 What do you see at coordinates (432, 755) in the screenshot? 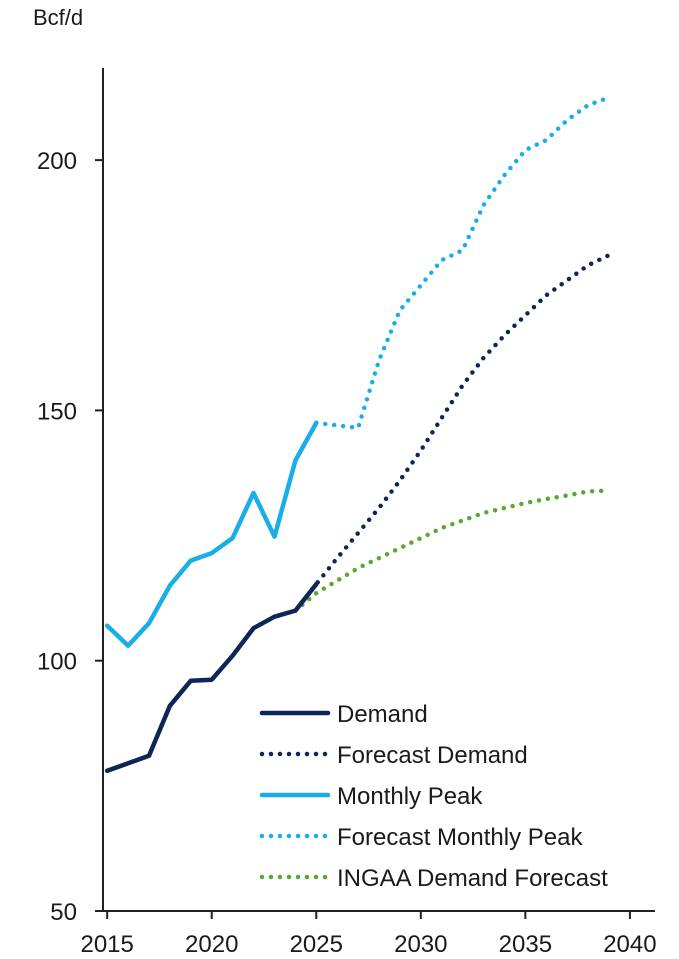
I see `legend-label-forecast-demand: Forecast Demand` at bounding box center [432, 755].